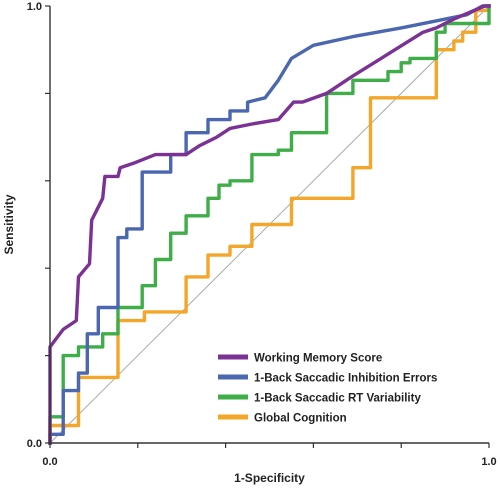 This screenshot has height=489, width=500. What do you see at coordinates (34, 7) in the screenshot?
I see `y-tick-label: 1.0` at bounding box center [34, 7].